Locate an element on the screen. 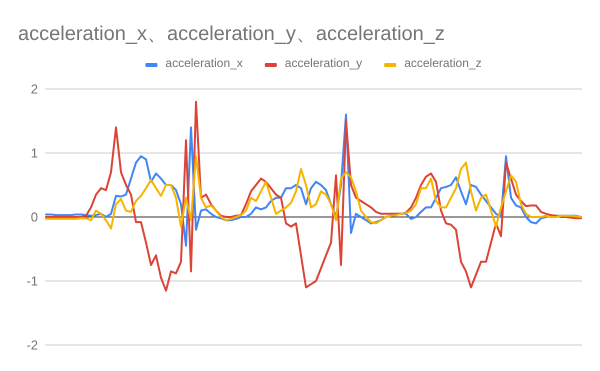 The height and width of the screenshot is (371, 600). y-tick-label: 1 is located at coordinates (34, 153).